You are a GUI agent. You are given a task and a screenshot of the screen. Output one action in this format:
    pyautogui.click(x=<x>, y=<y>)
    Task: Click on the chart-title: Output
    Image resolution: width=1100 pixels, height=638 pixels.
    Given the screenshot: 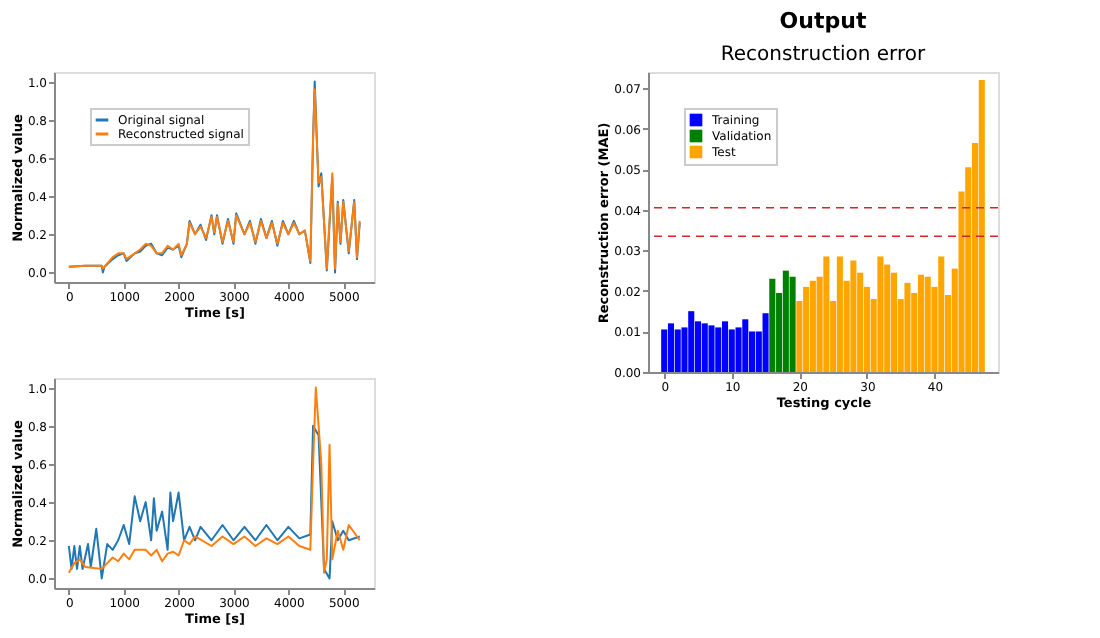 What is the action you would take?
    pyautogui.click(x=823, y=21)
    